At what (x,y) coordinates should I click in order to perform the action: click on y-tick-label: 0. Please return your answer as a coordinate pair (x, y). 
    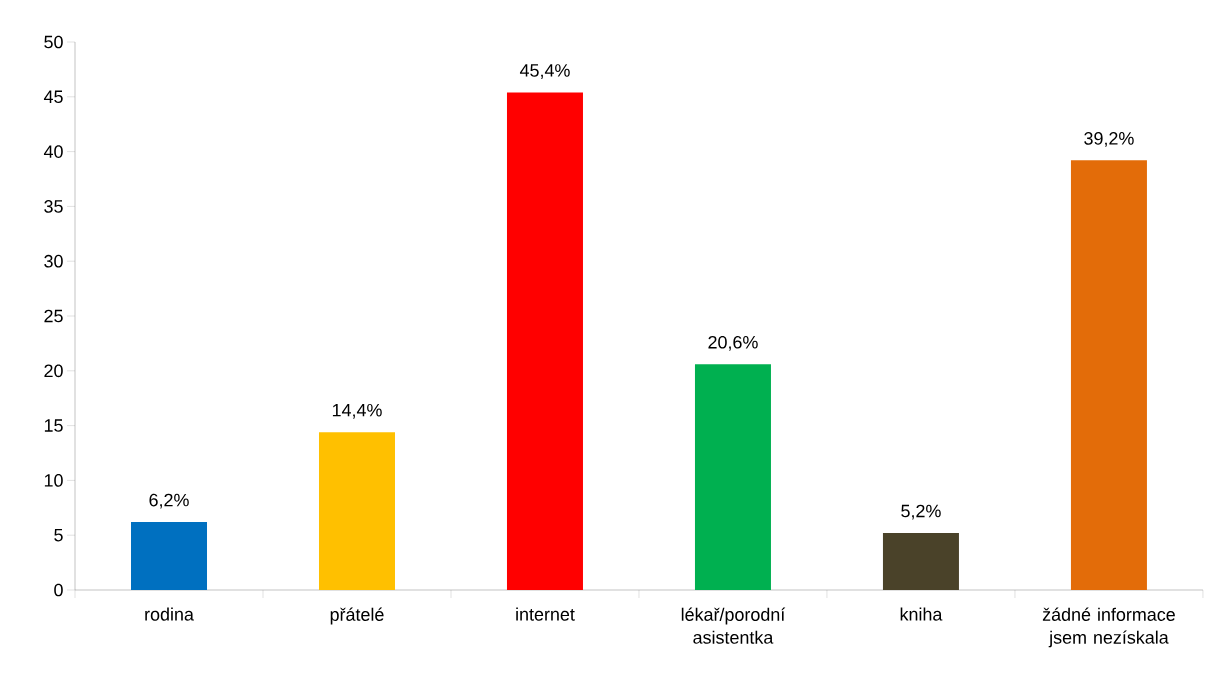
    Looking at the image, I should click on (58, 590).